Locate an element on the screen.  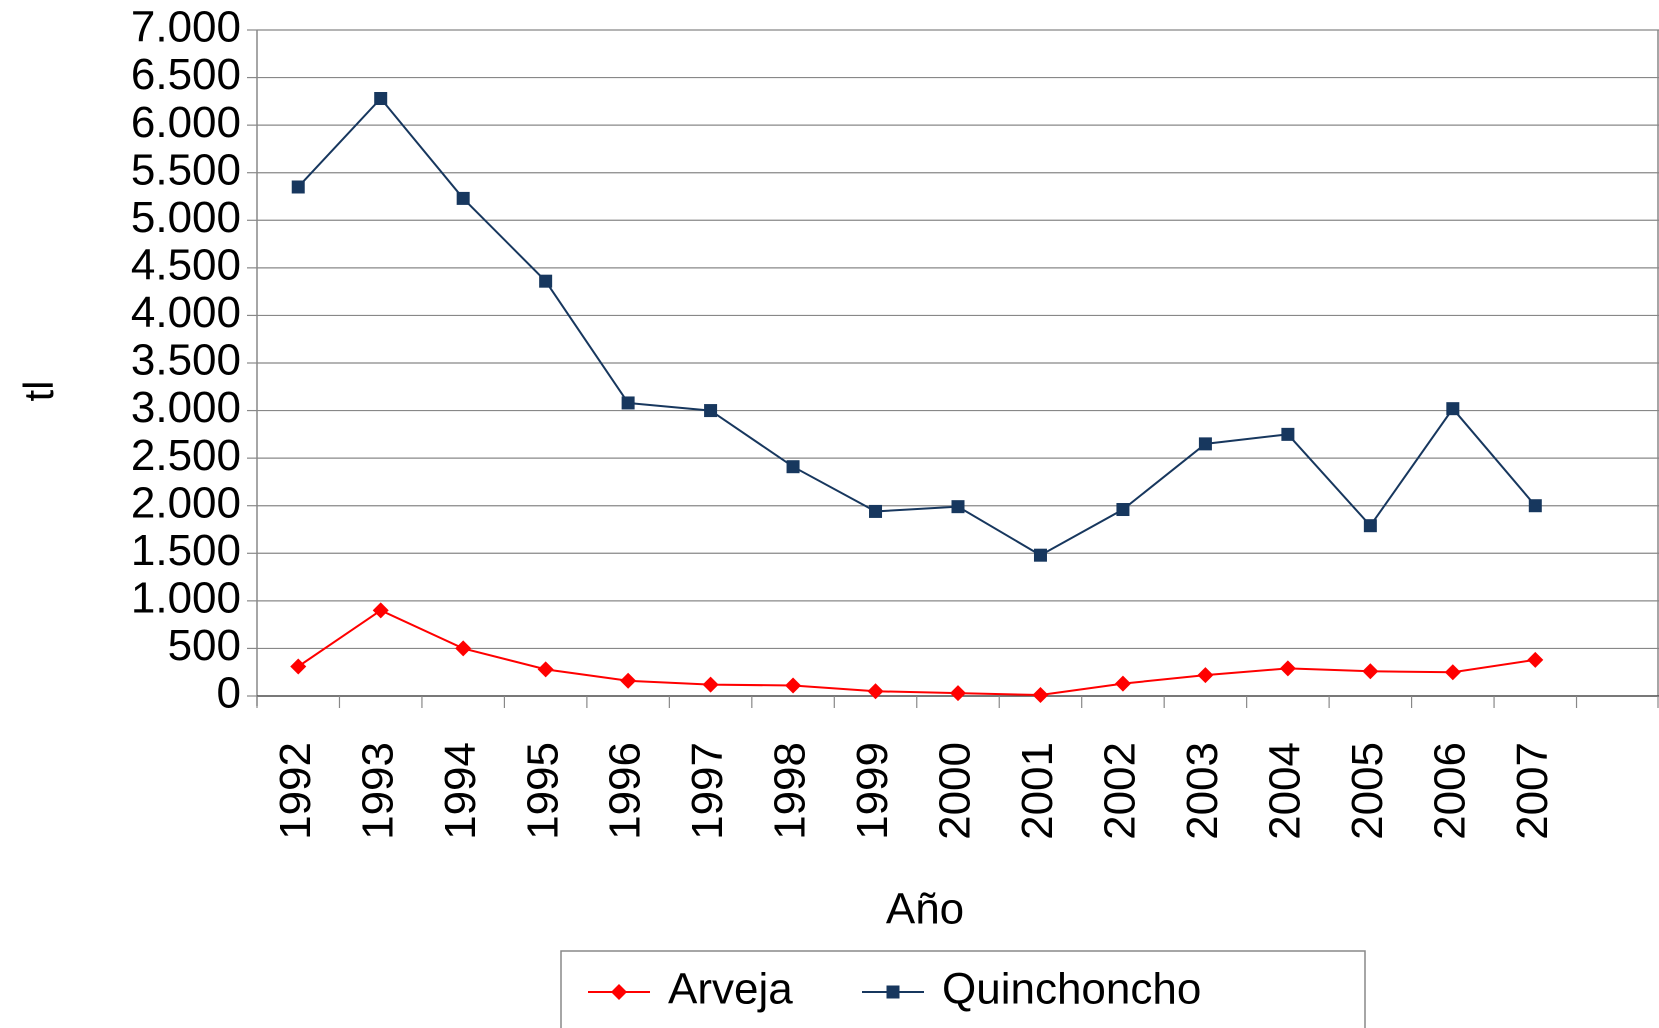
x-tick-label: 2007 is located at coordinates (1532, 791).